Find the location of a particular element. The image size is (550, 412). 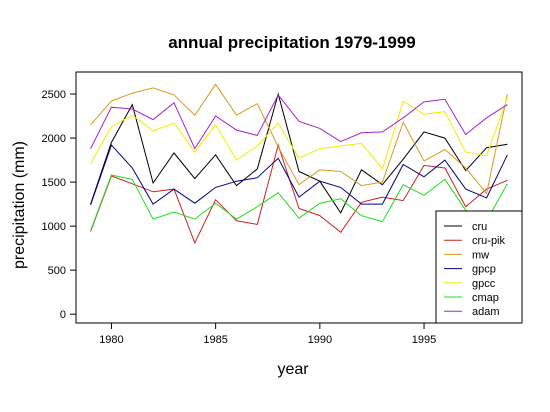

x-tick-label: 1990 is located at coordinates (320, 340).